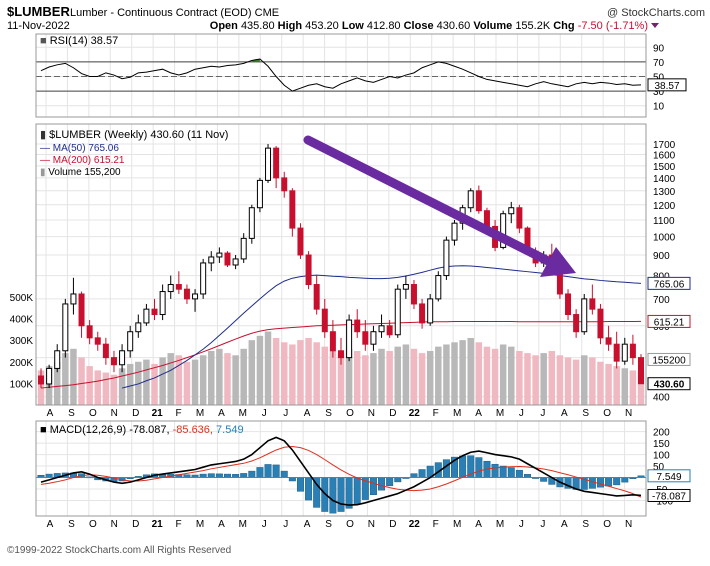  I want to click on rsi-ytick: 90, so click(659, 48).